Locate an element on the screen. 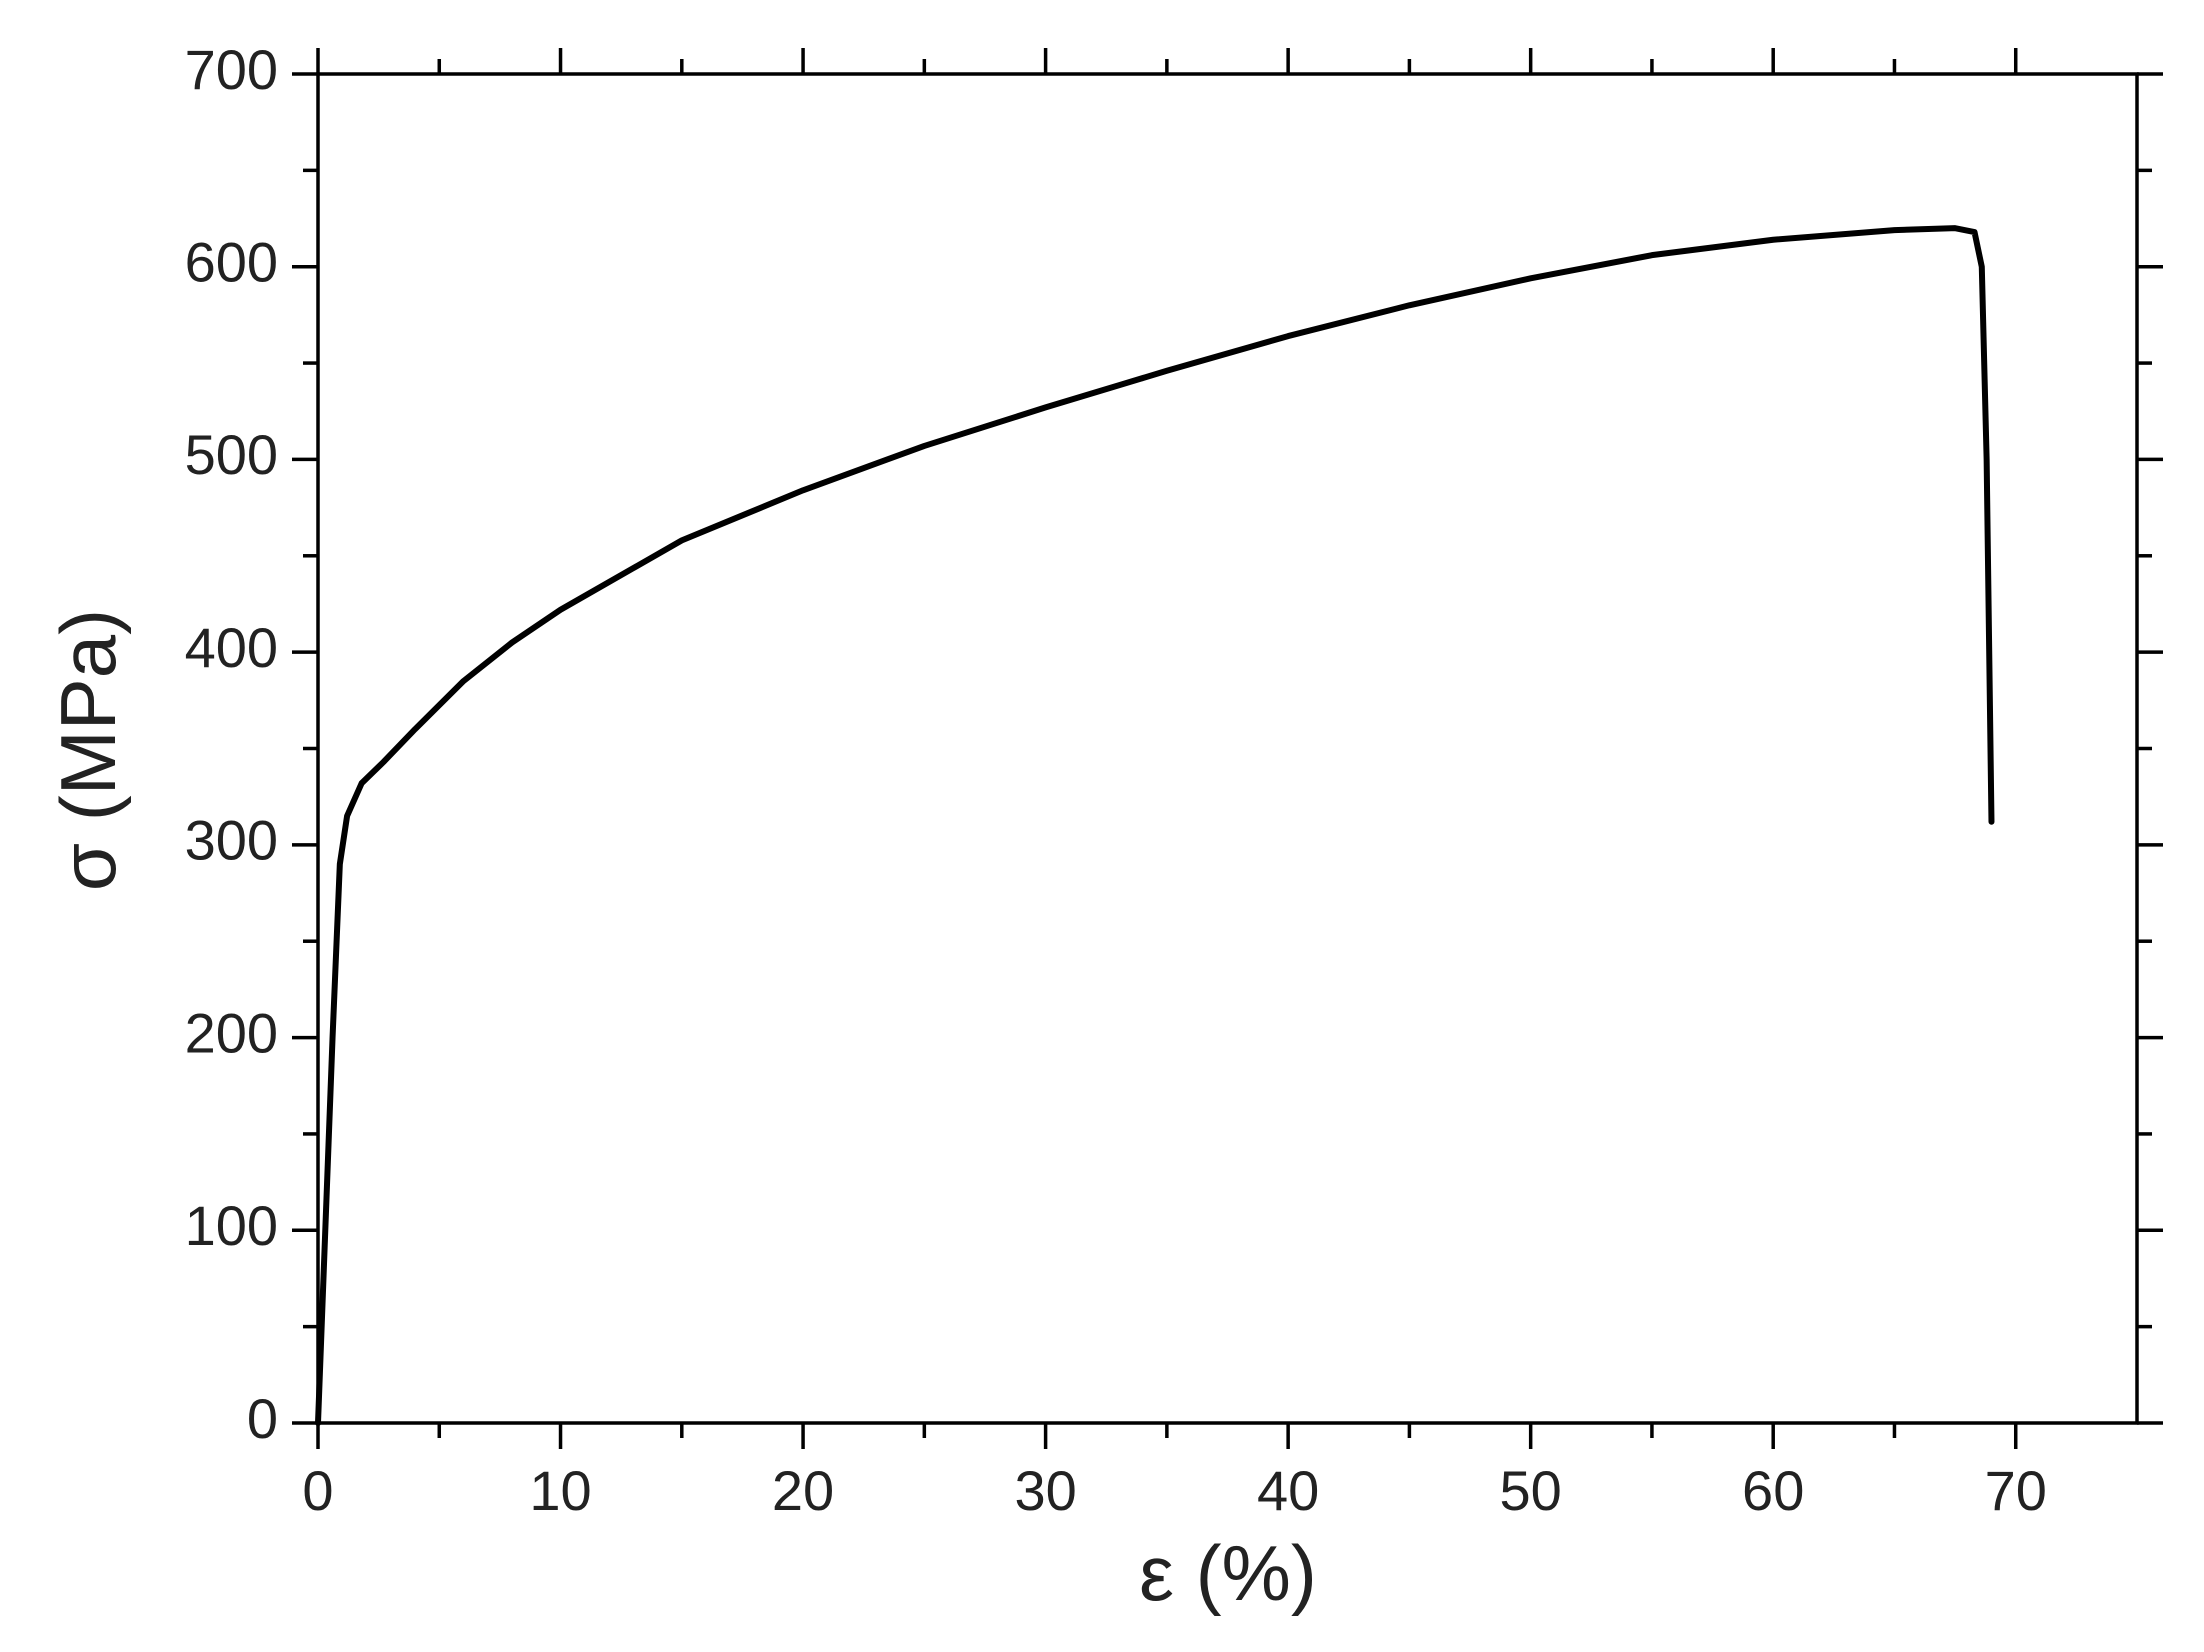  x-tick-label: 10 is located at coordinates (560, 1490).